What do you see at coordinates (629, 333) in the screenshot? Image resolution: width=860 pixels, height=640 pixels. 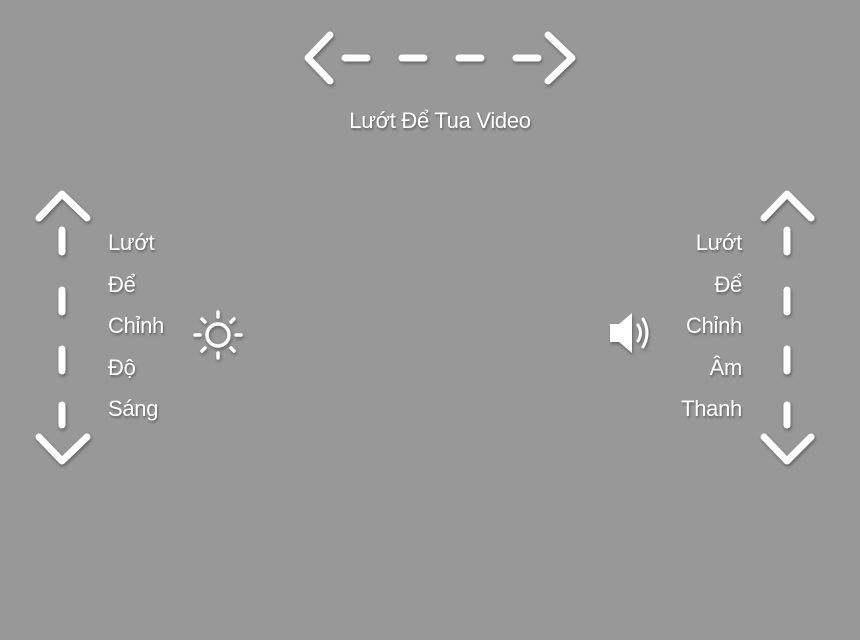 I see `speaker-icon` at bounding box center [629, 333].